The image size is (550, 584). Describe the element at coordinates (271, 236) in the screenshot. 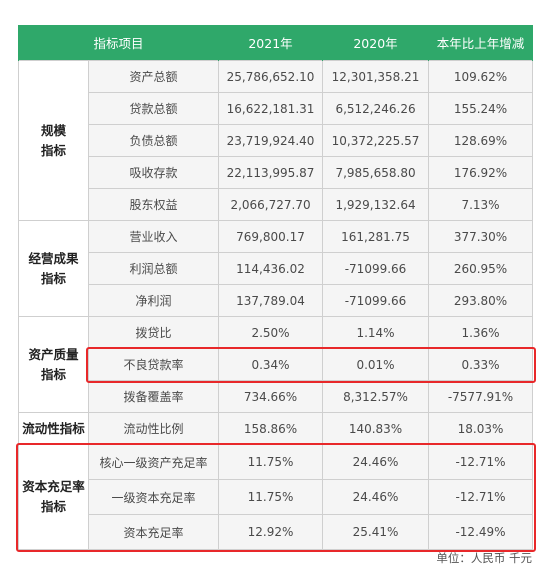

I see `value-2021: 769,800.17` at that location.